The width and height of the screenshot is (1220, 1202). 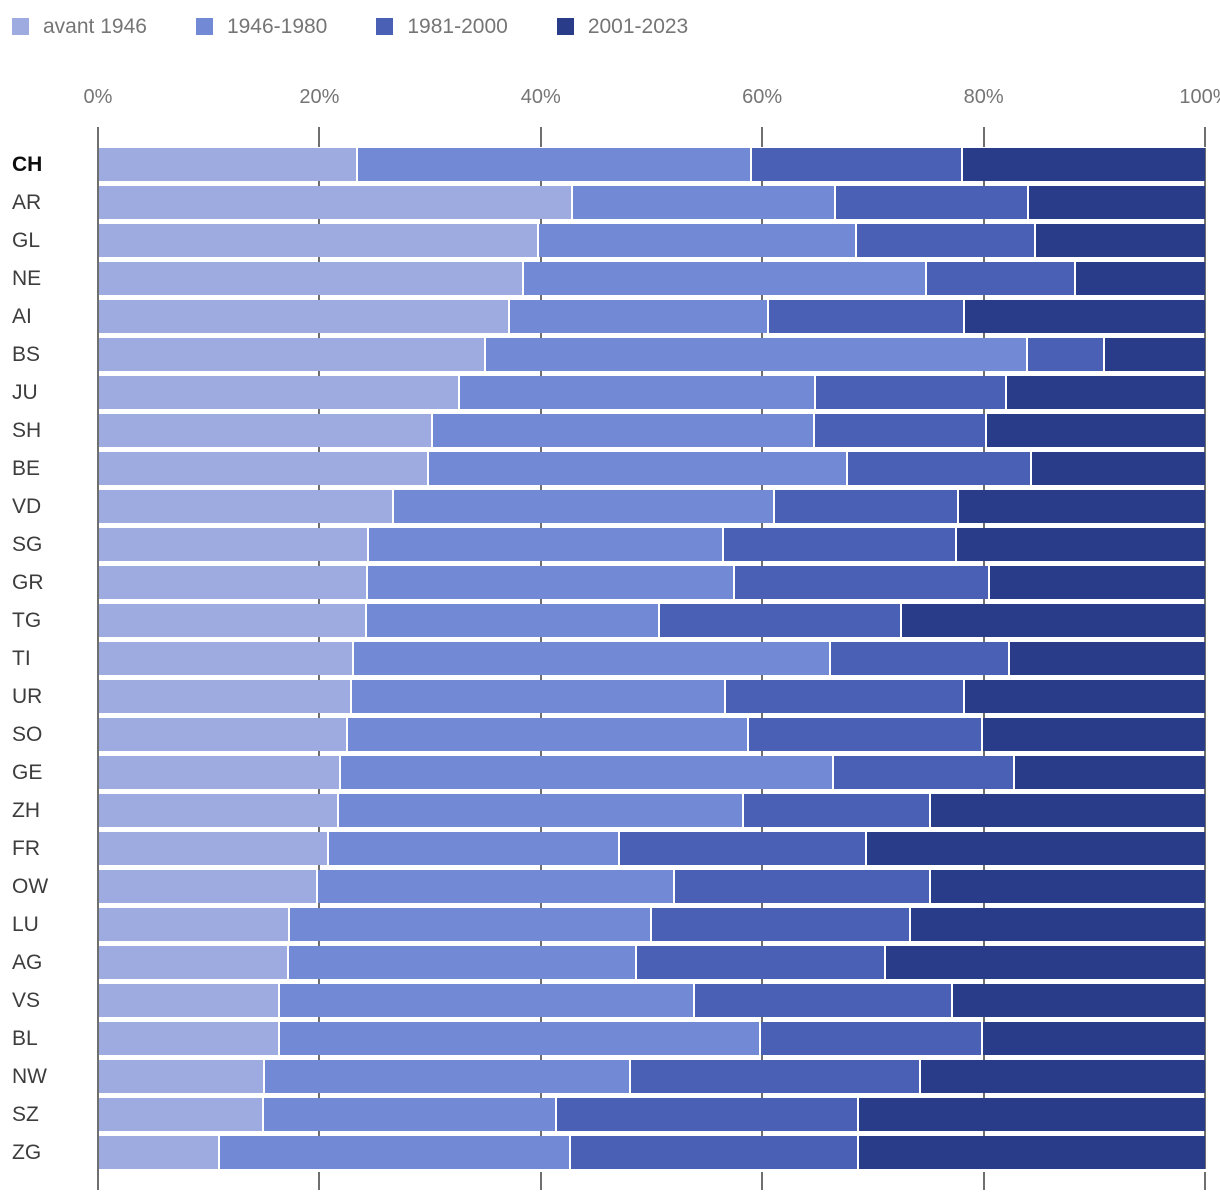 I want to click on bar-segment-zg-1946-1980, so click(x=395, y=1152).